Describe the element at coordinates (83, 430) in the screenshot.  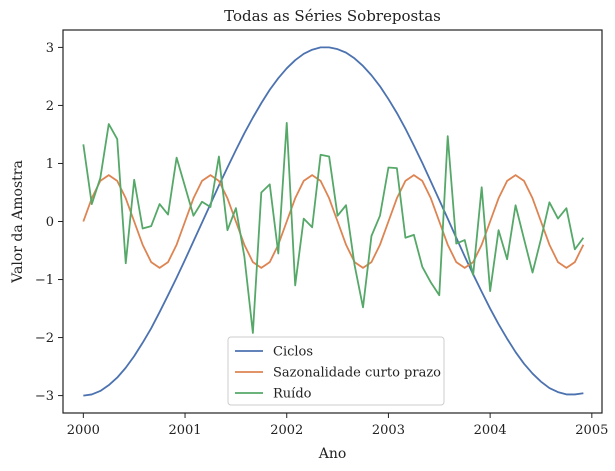
I see `x-tick-label: 2000` at that location.